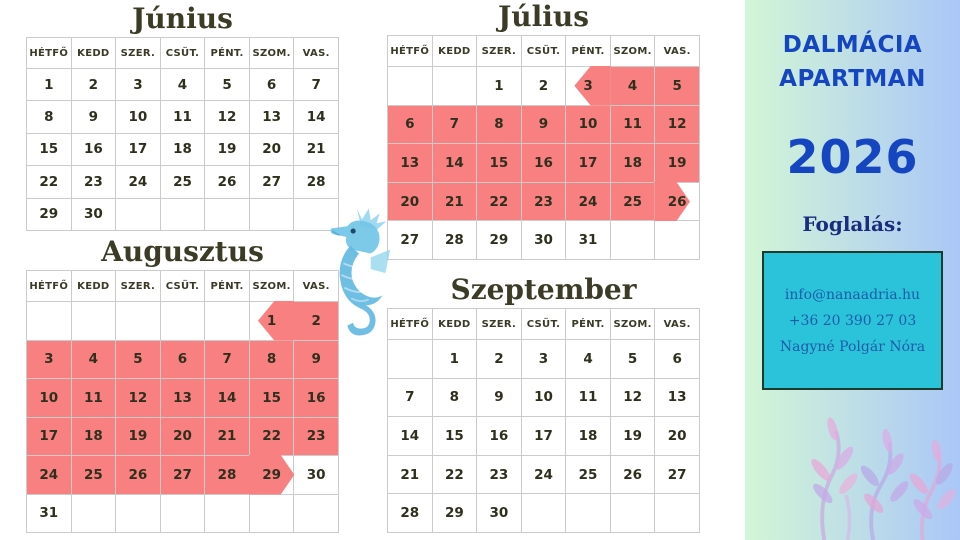  What do you see at coordinates (93, 181) in the screenshot?
I see `day-number: 23` at bounding box center [93, 181].